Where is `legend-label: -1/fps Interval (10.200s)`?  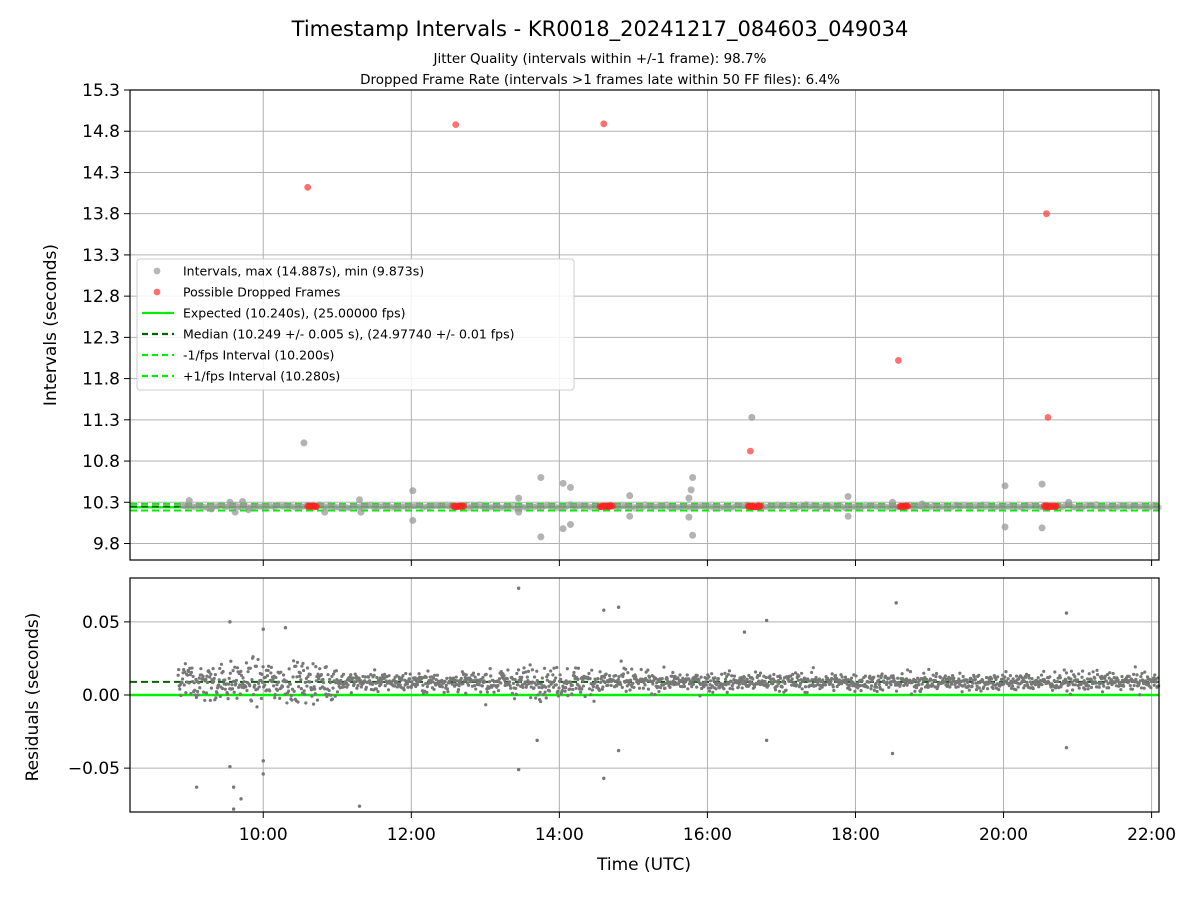 legend-label: -1/fps Interval (10.200s) is located at coordinates (258, 355).